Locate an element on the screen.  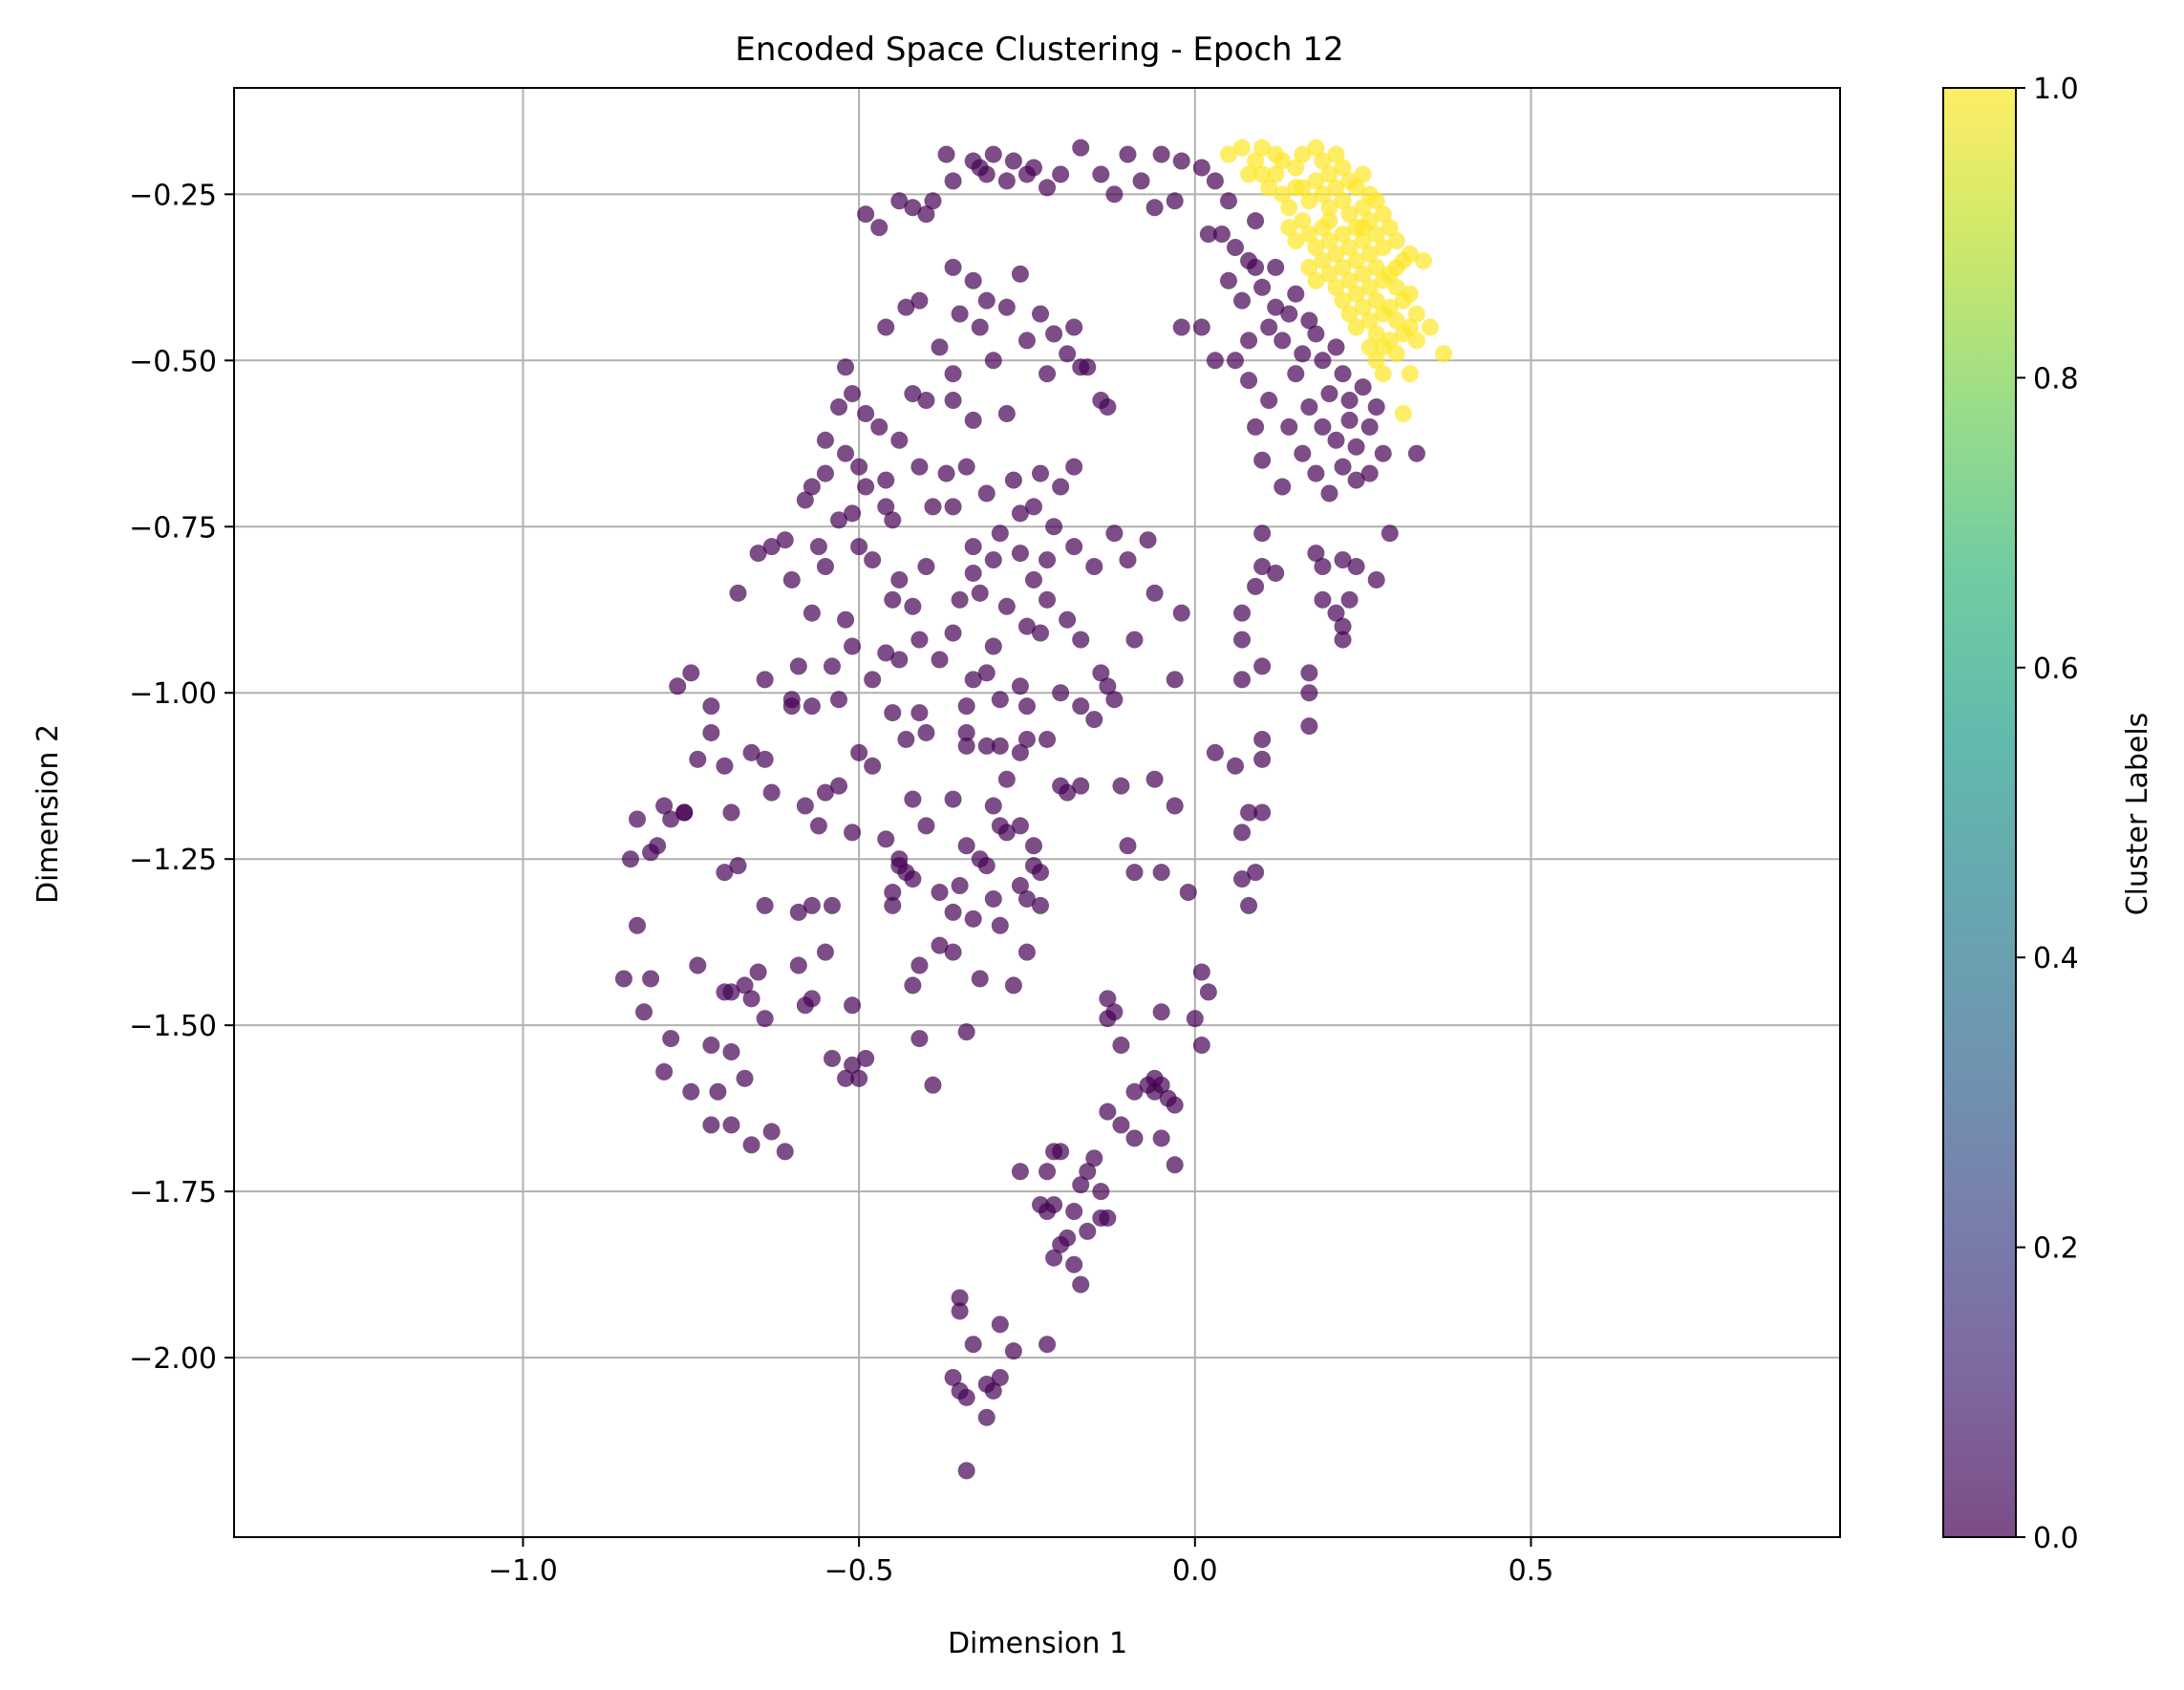
colorbar-tick-label: 0.2 is located at coordinates (2056, 1249).